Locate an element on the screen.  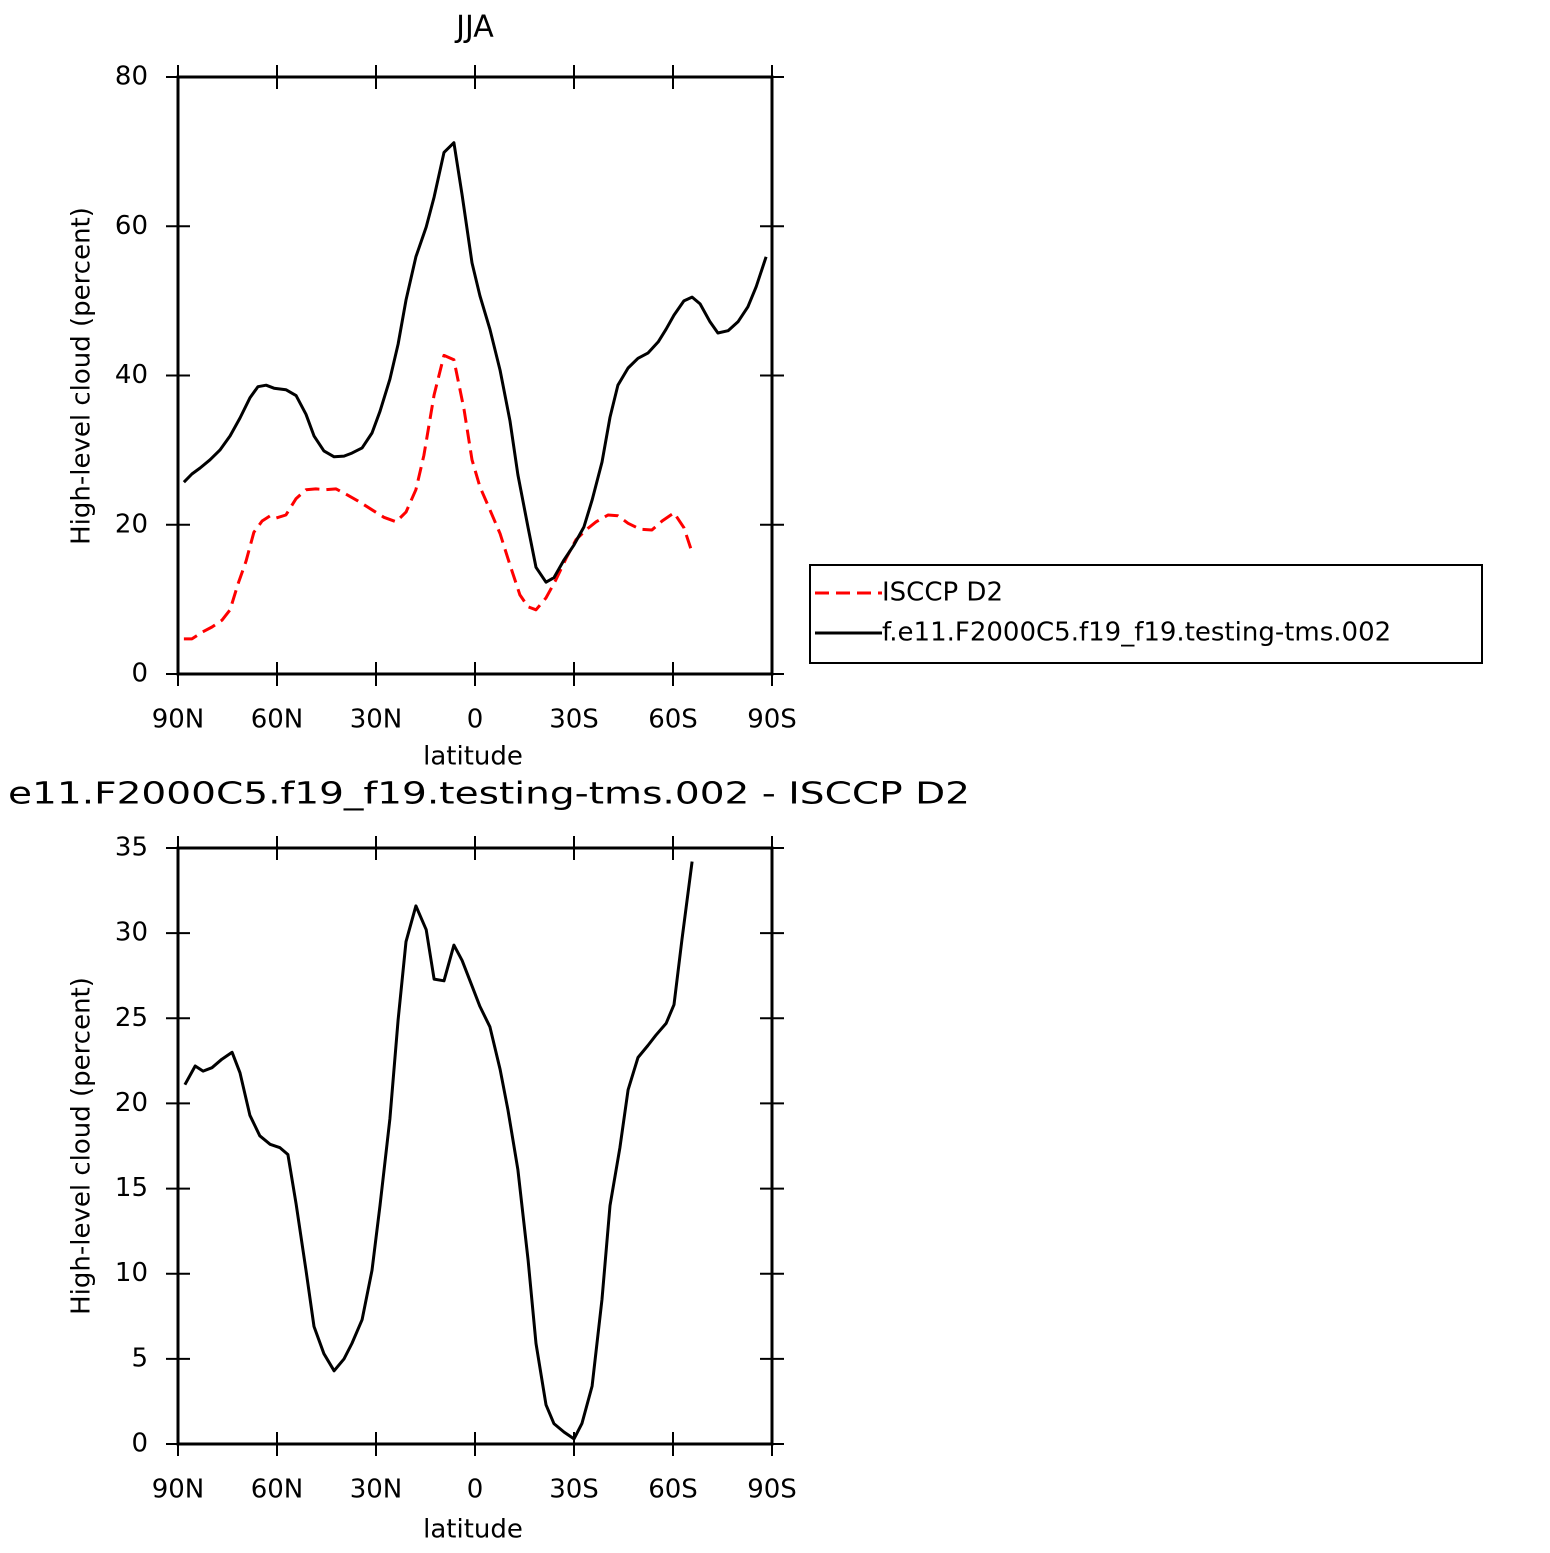
y-tick-label: 30 is located at coordinates (131, 933).